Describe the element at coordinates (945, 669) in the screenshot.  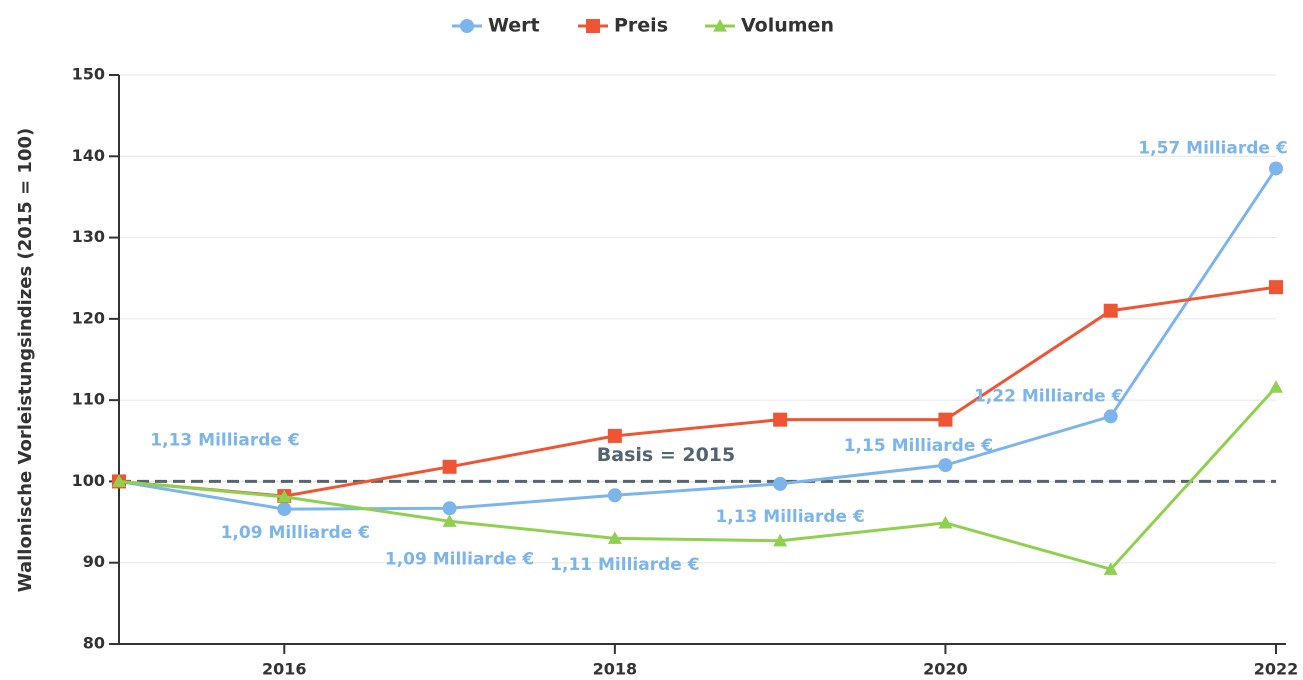
I see `x-tick-label: 2020` at that location.